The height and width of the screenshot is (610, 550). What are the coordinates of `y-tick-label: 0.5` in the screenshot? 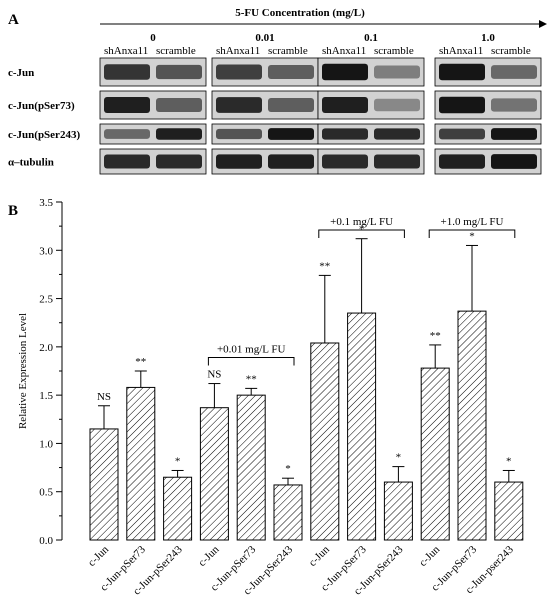 It's located at (46, 493).